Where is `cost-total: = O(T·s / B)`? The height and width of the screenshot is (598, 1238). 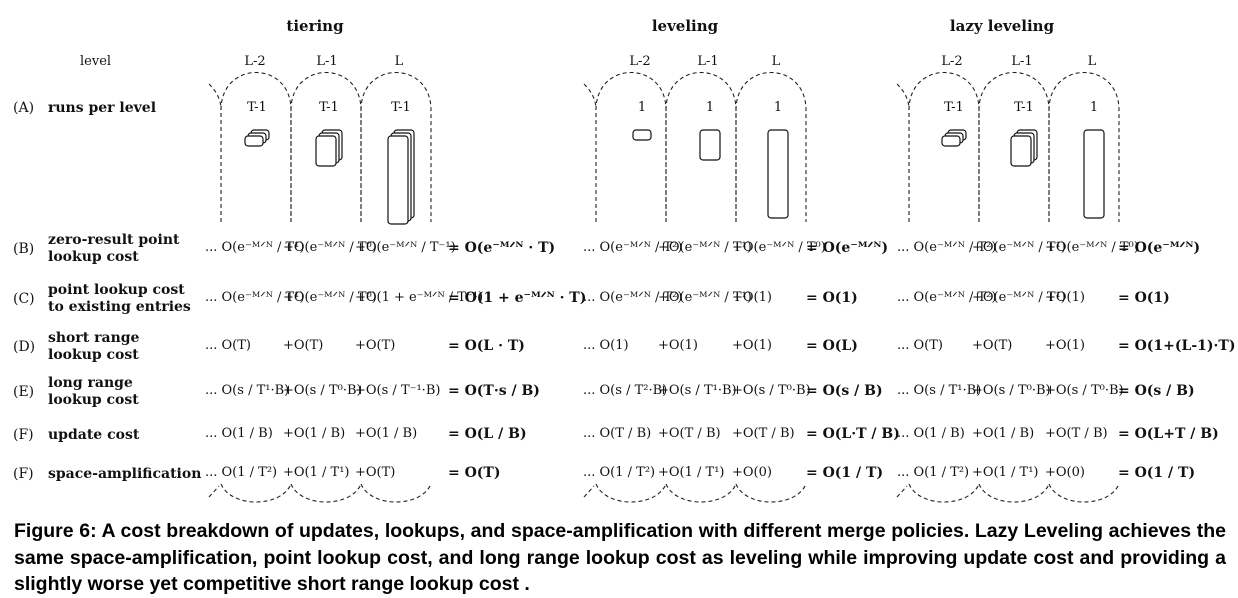
cost-total: = O(T·s / B) is located at coordinates (494, 391).